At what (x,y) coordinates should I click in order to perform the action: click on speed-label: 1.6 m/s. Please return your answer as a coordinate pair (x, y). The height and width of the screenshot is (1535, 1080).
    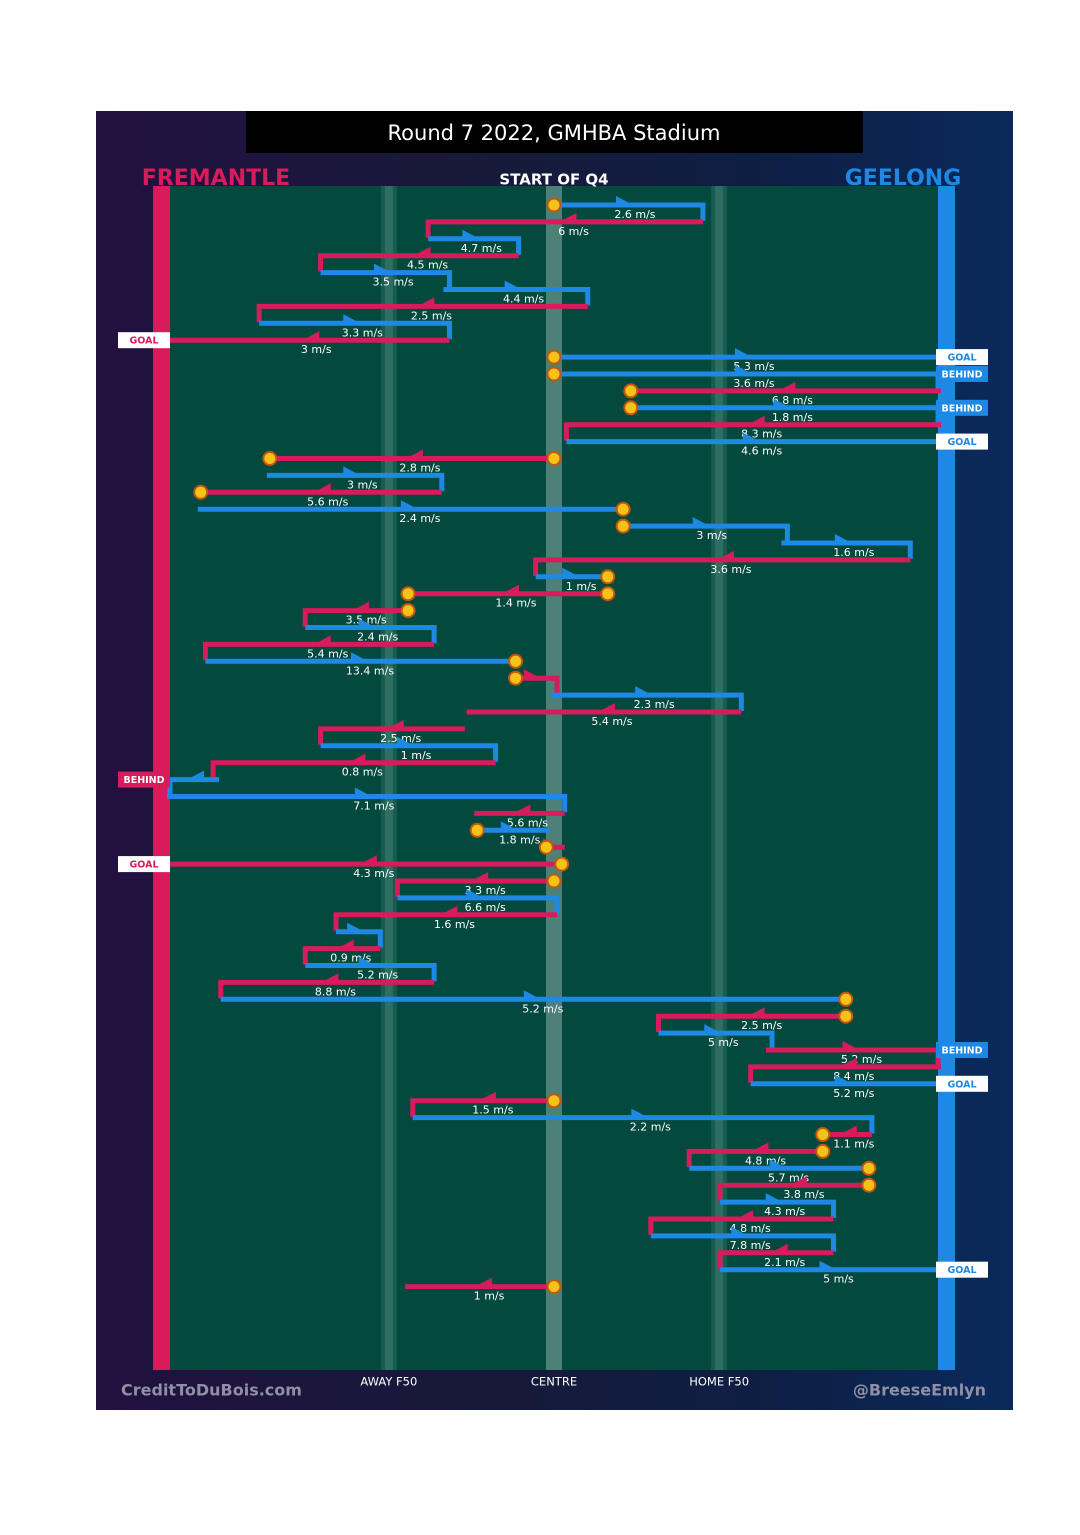
    Looking at the image, I should click on (454, 924).